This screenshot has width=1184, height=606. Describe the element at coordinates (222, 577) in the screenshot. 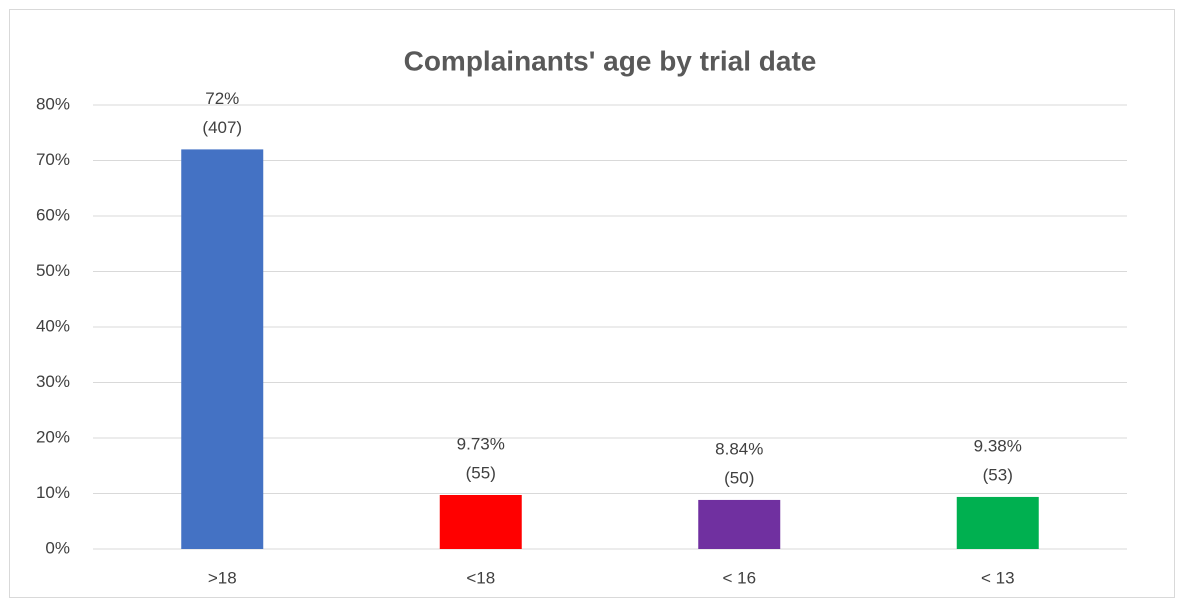

I see `x-tick-label: >18` at that location.